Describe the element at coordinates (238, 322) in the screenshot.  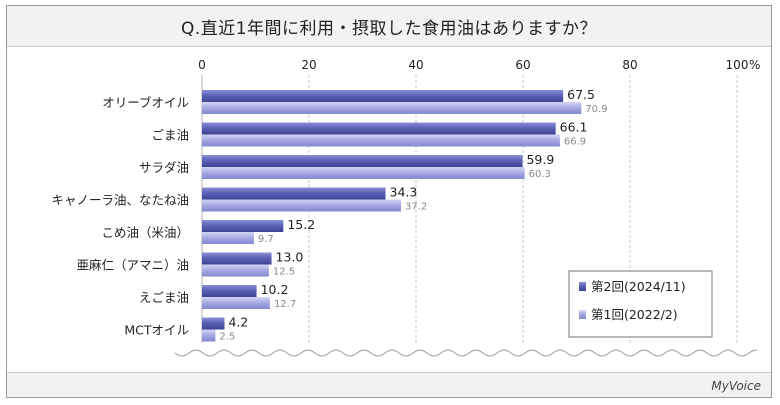
I see `value-label-2024: 4.2` at that location.